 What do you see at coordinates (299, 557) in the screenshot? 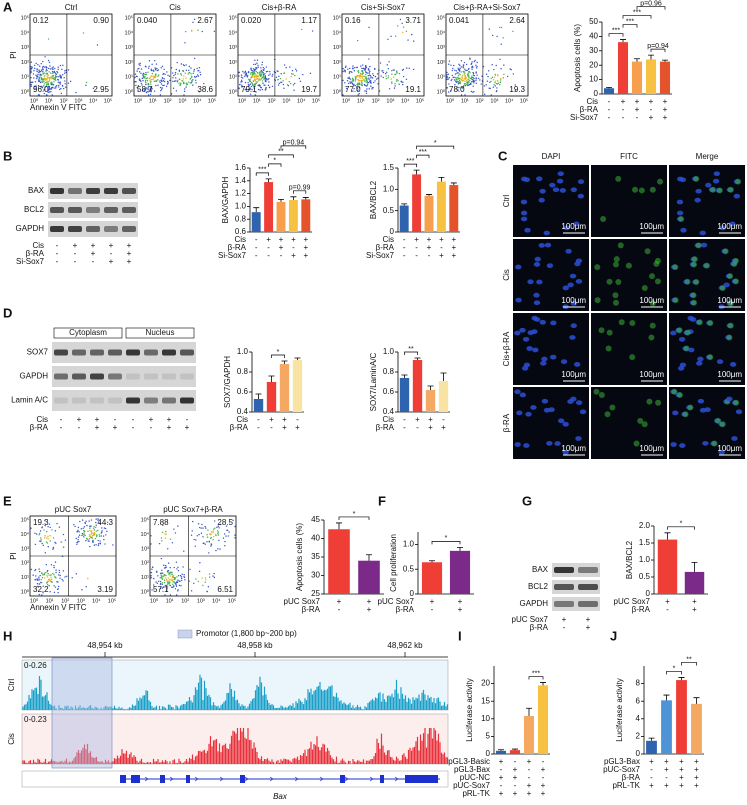
I see `y-axis-label: Apoptosis cells (%)` at bounding box center [299, 557].